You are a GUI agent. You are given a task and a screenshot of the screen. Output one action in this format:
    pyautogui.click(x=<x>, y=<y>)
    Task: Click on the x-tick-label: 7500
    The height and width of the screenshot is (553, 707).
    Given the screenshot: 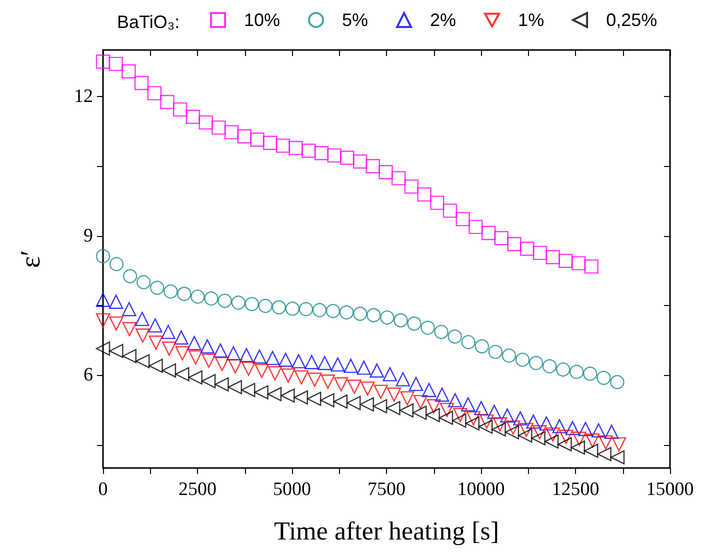 What is the action you would take?
    pyautogui.click(x=387, y=489)
    